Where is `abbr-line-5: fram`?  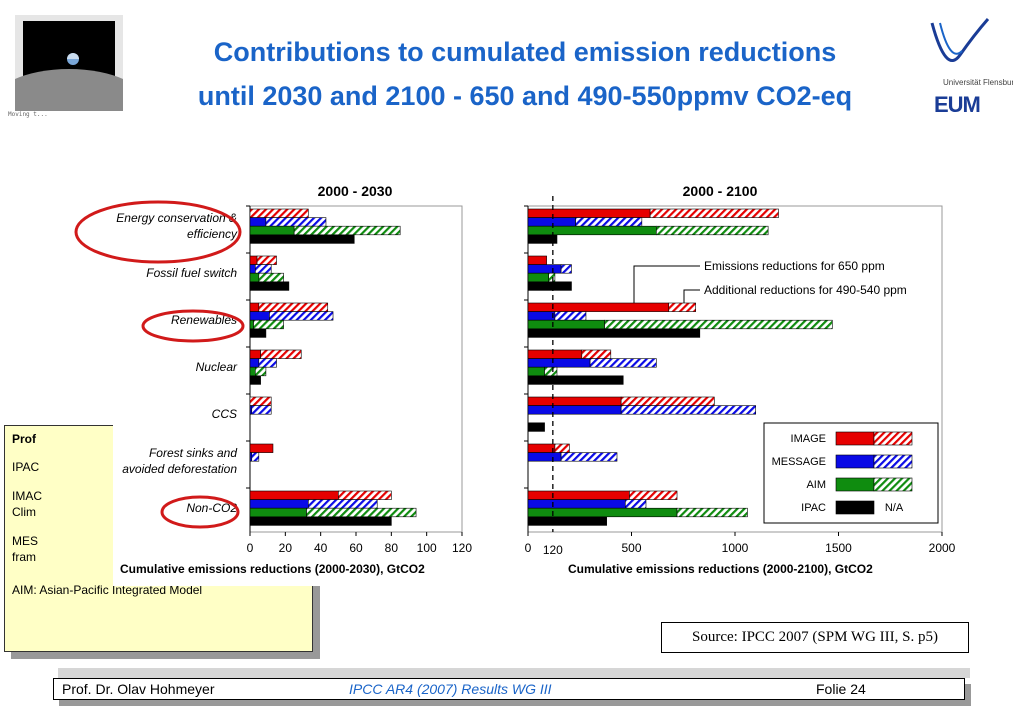
abbr-line-5: fram is located at coordinates (24, 557).